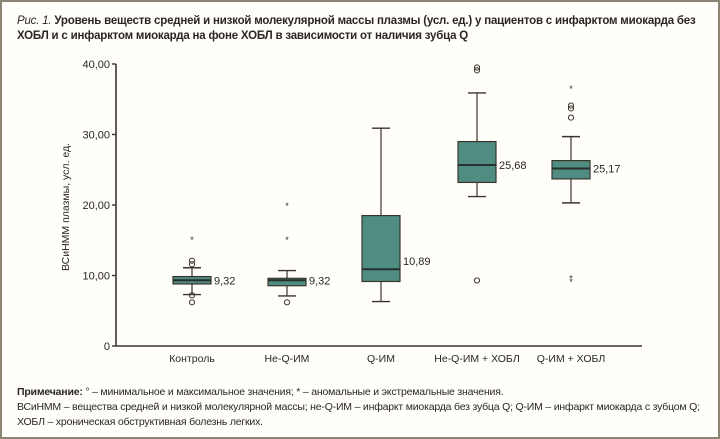 The height and width of the screenshot is (439, 720). I want to click on y-tick-label: 40,00, so click(96, 65).